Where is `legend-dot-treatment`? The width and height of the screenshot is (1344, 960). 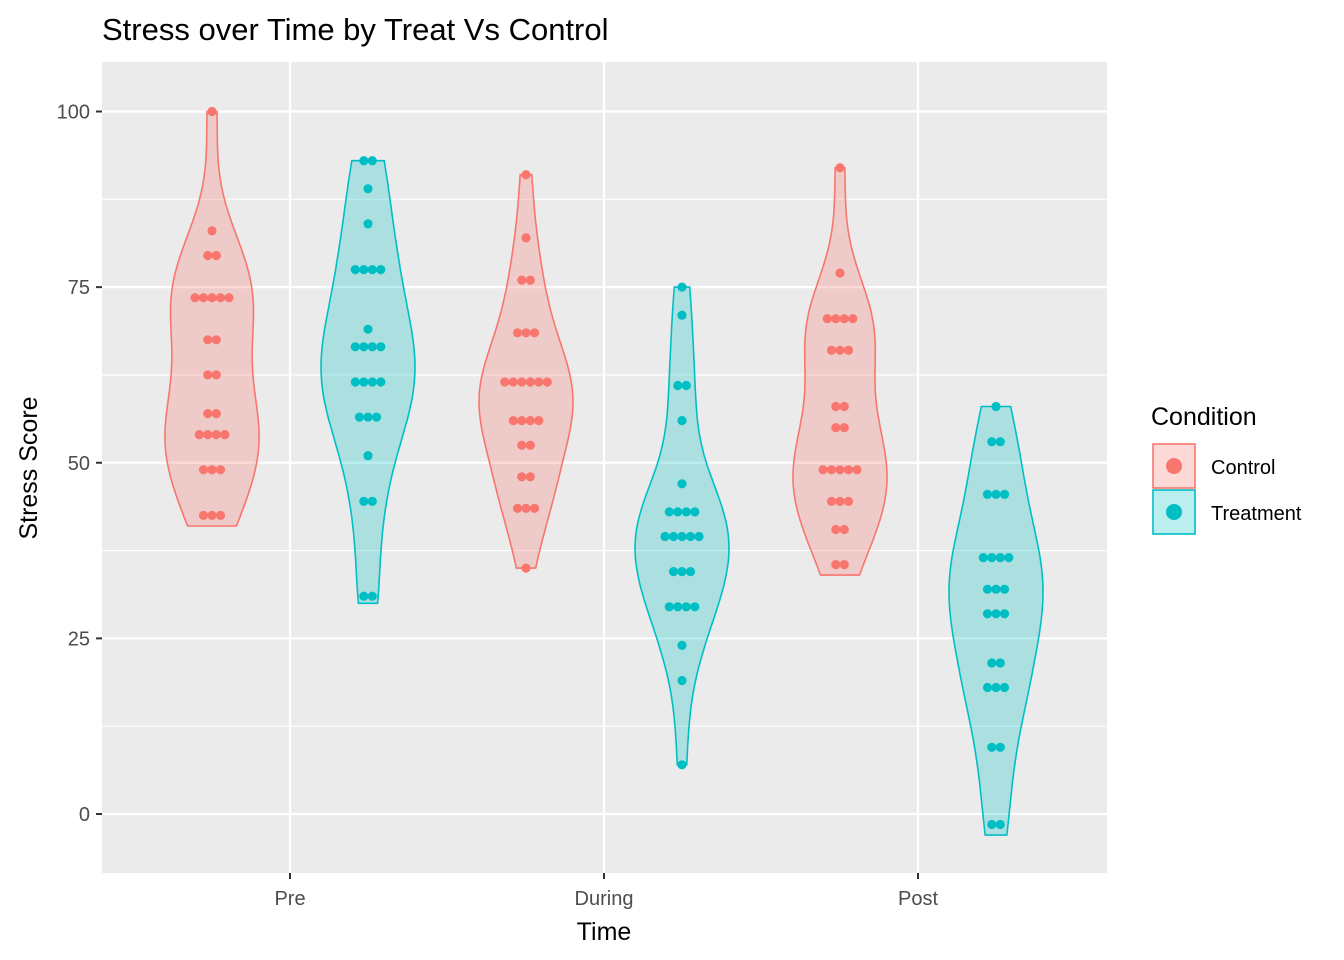
legend-dot-treatment is located at coordinates (1174, 512).